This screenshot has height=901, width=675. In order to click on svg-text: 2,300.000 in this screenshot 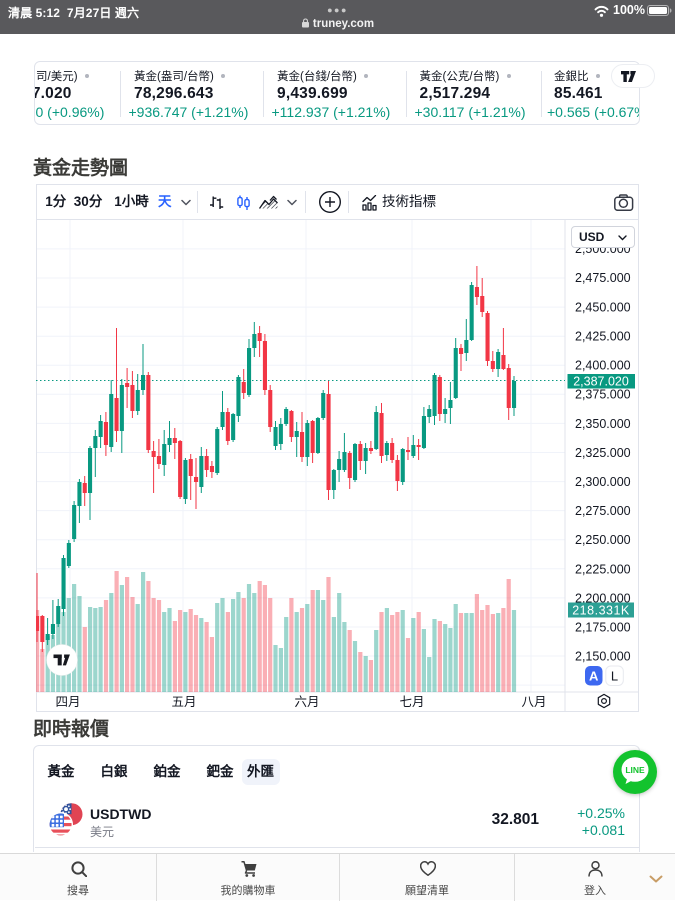, I will do `click(603, 482)`.